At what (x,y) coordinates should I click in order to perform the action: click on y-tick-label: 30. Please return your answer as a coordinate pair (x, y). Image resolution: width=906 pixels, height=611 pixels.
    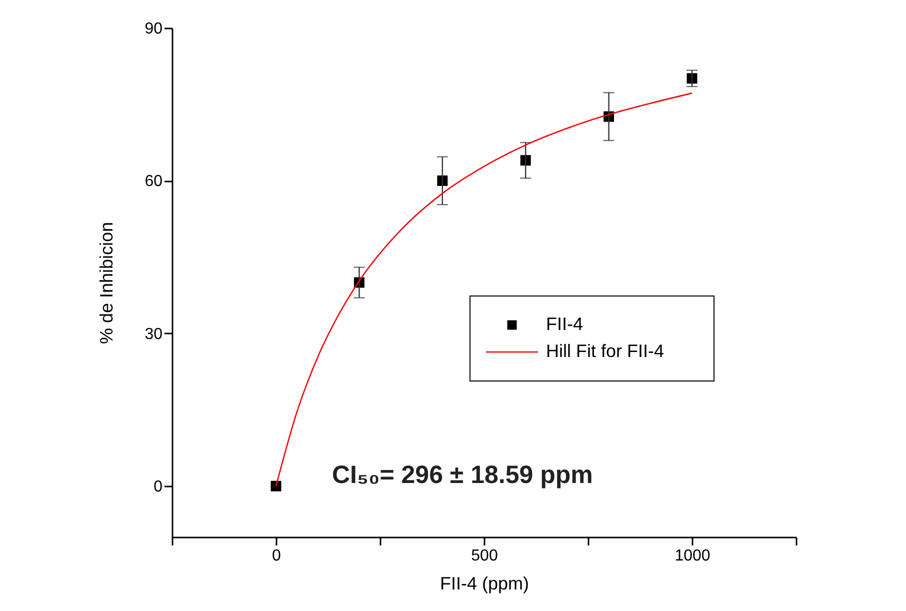
    Looking at the image, I should click on (153, 334).